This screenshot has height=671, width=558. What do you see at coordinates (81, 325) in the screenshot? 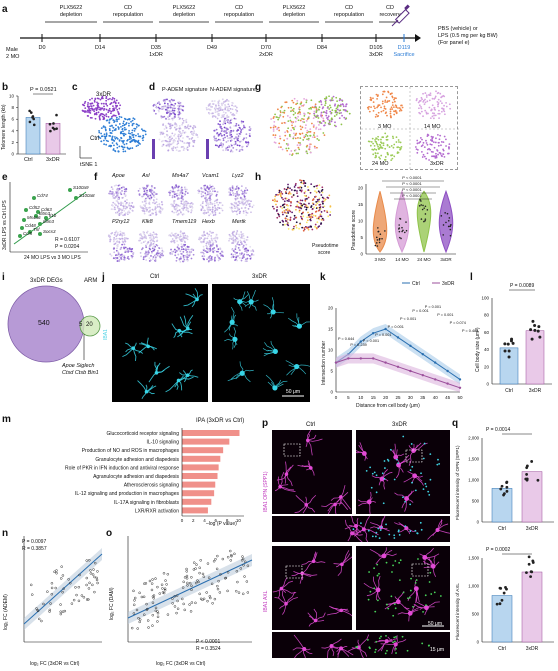
I see `i-n2: 5` at bounding box center [81, 325].